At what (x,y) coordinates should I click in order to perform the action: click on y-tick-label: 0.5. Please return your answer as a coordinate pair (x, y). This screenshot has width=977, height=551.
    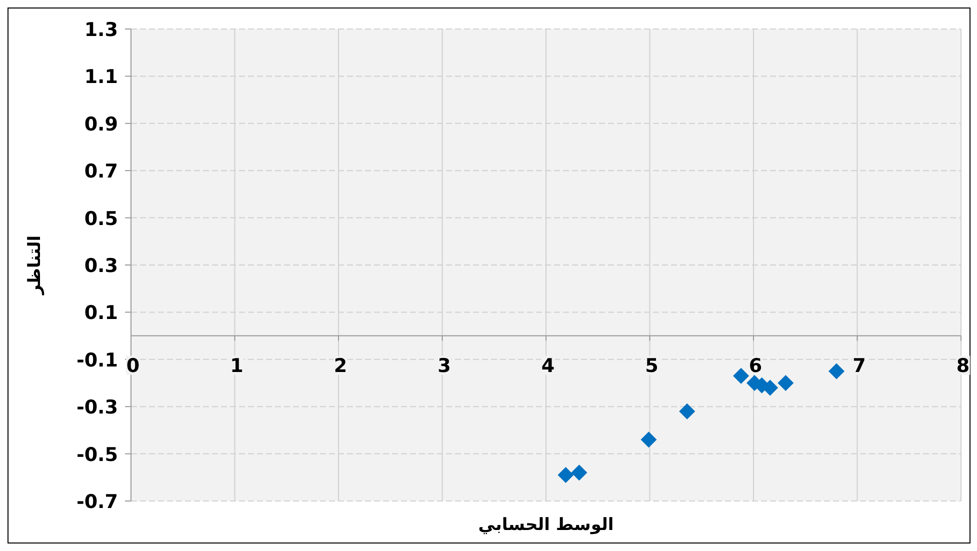
    Looking at the image, I should click on (101, 219).